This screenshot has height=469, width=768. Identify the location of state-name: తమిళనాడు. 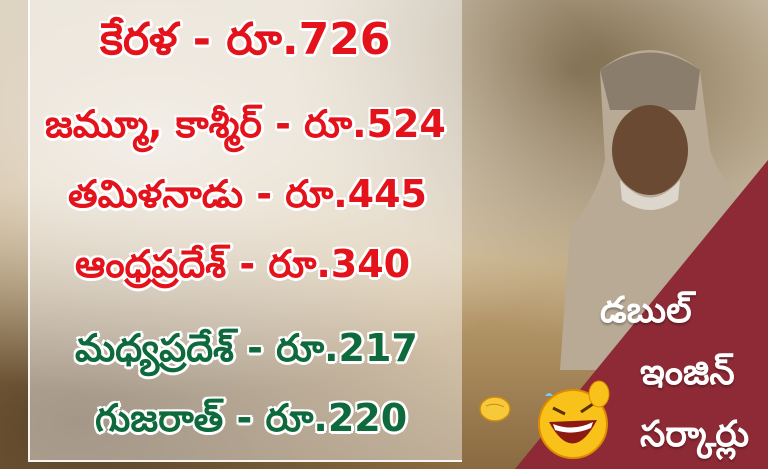
(156, 194).